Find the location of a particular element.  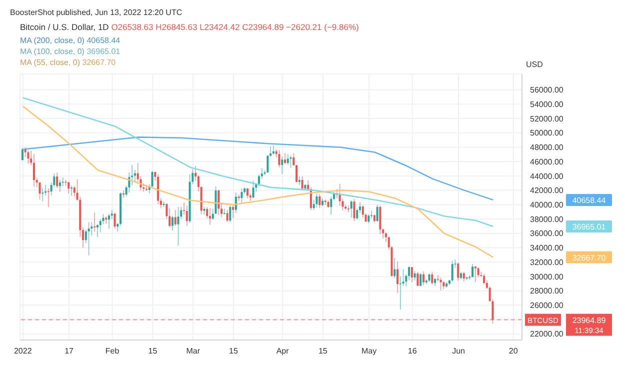

chart-title: Bitcoin / U.S. Dollar, 1D is located at coordinates (64, 27).